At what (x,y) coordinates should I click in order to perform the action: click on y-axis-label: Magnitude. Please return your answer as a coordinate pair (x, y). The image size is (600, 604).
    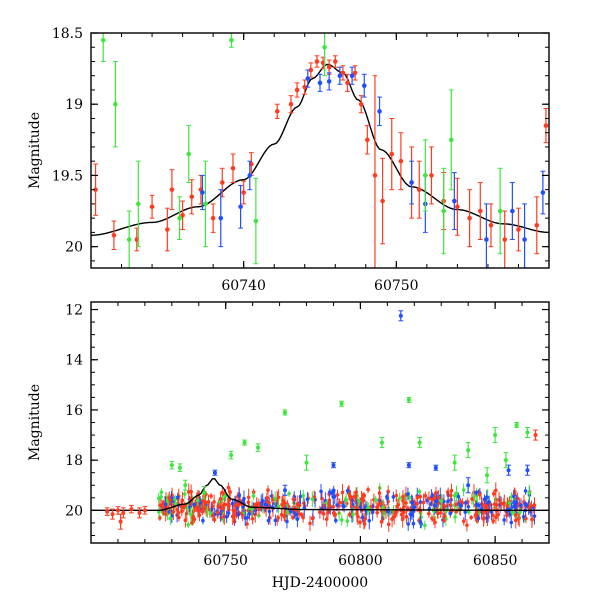
    Looking at the image, I should click on (35, 422).